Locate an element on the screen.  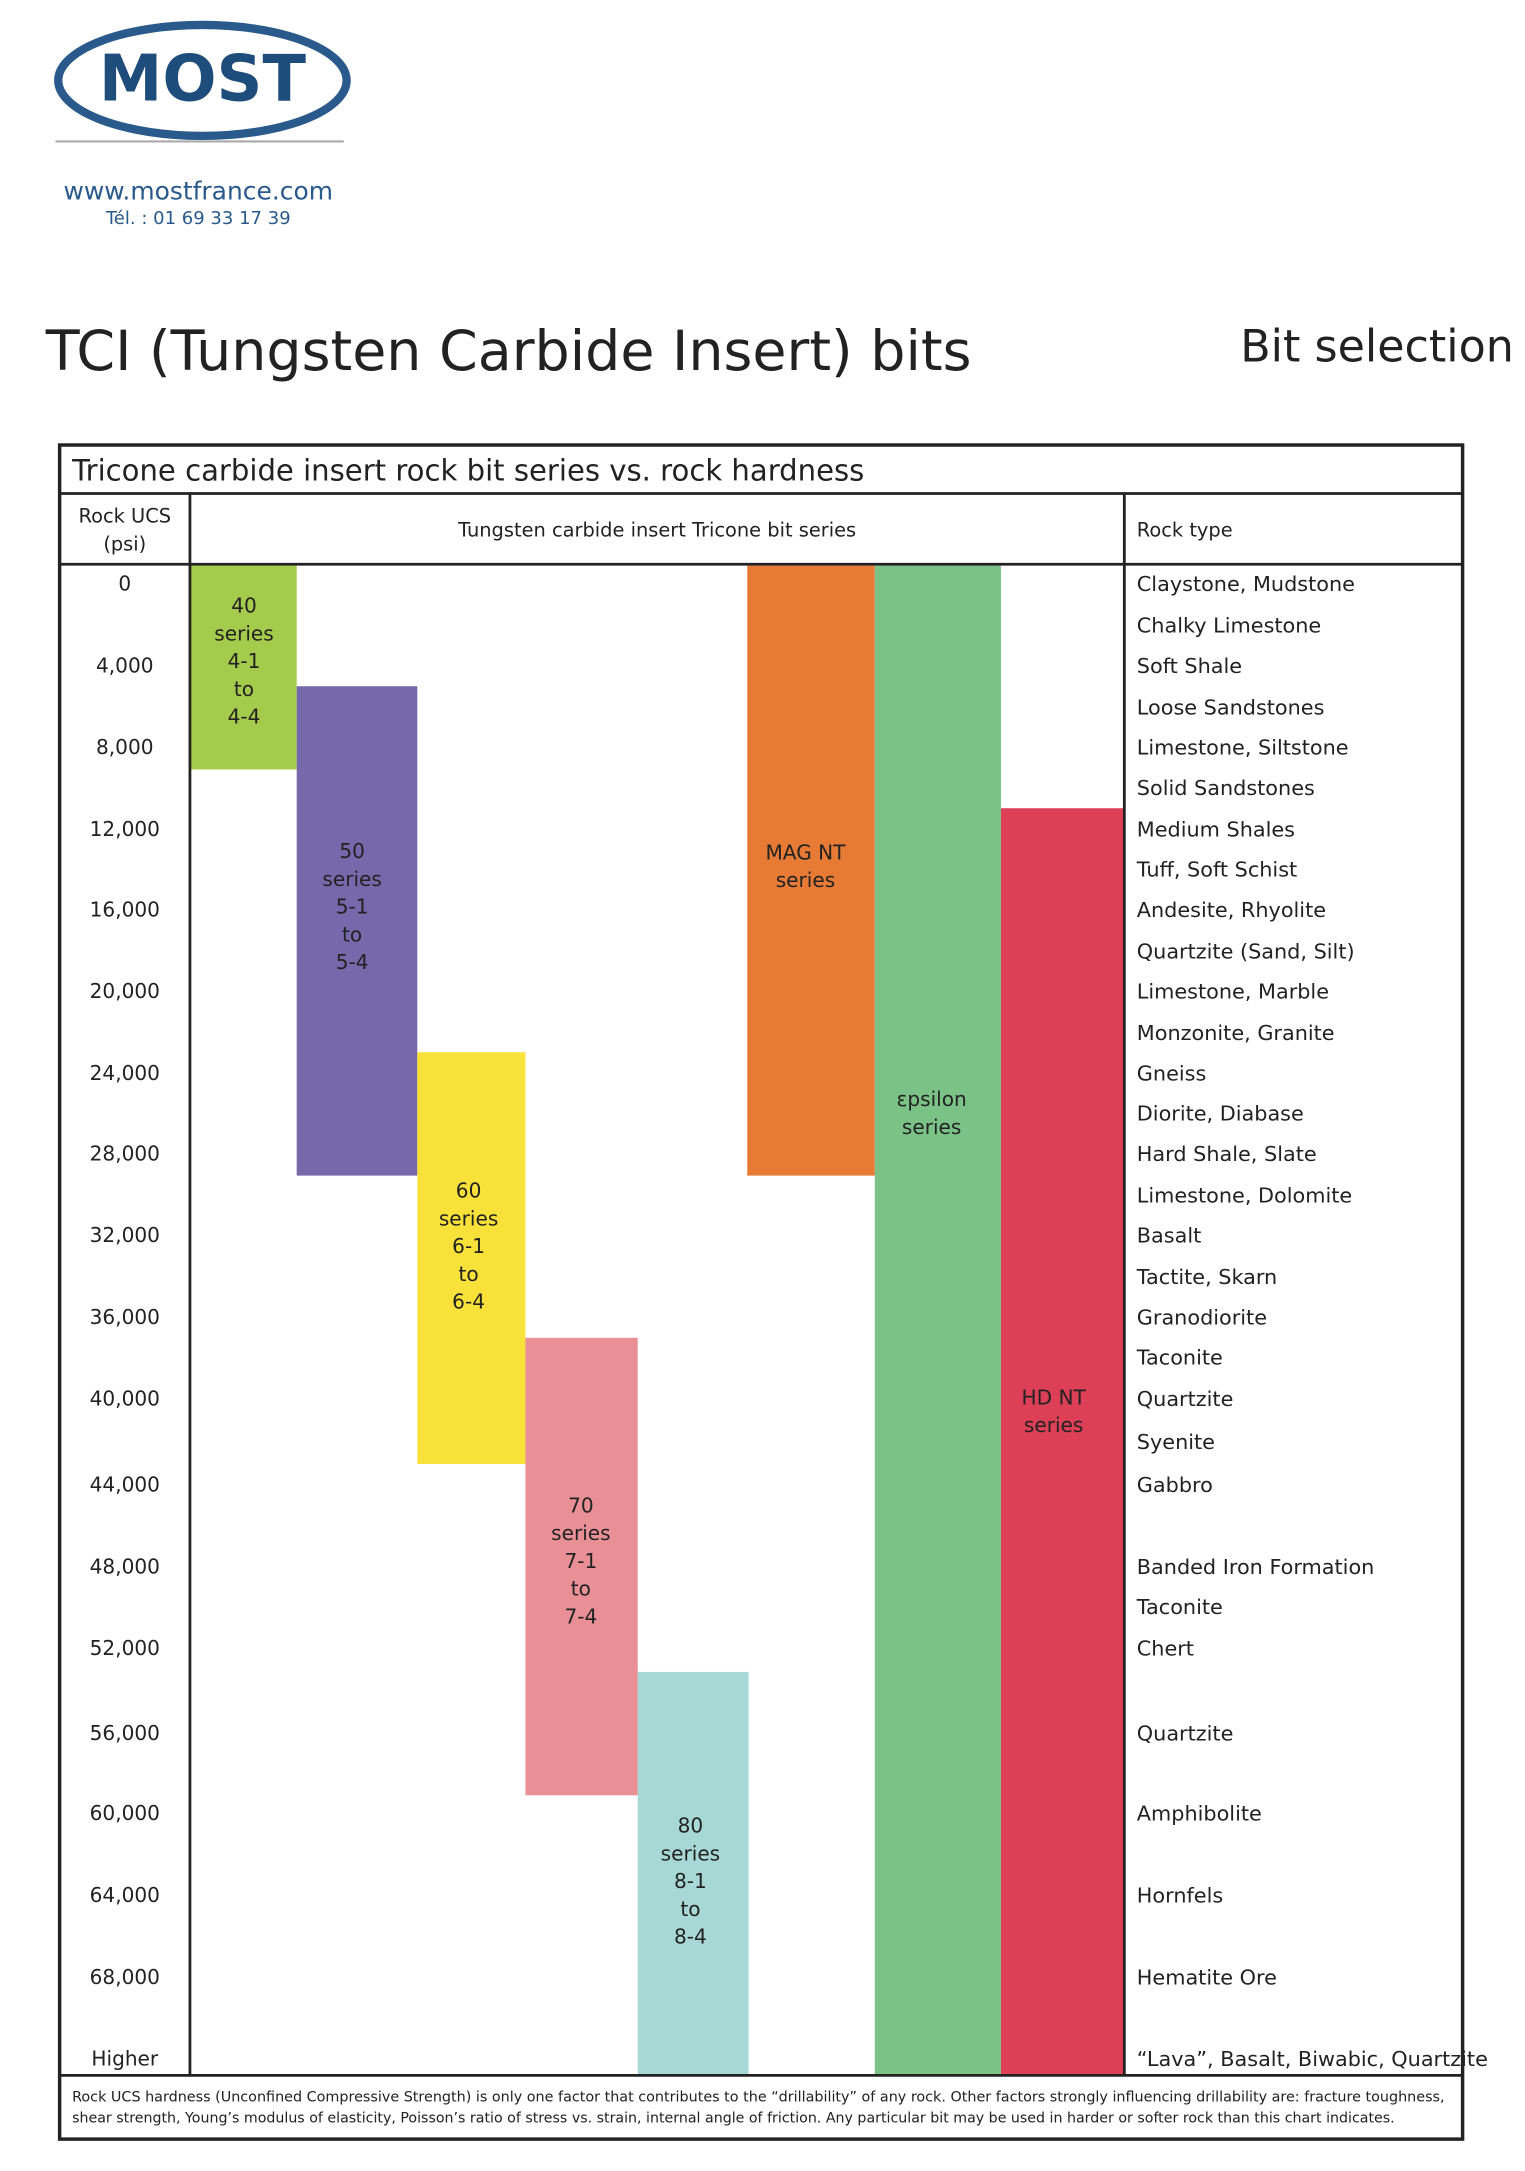
website: www.mostfrance.com is located at coordinates (199, 191).